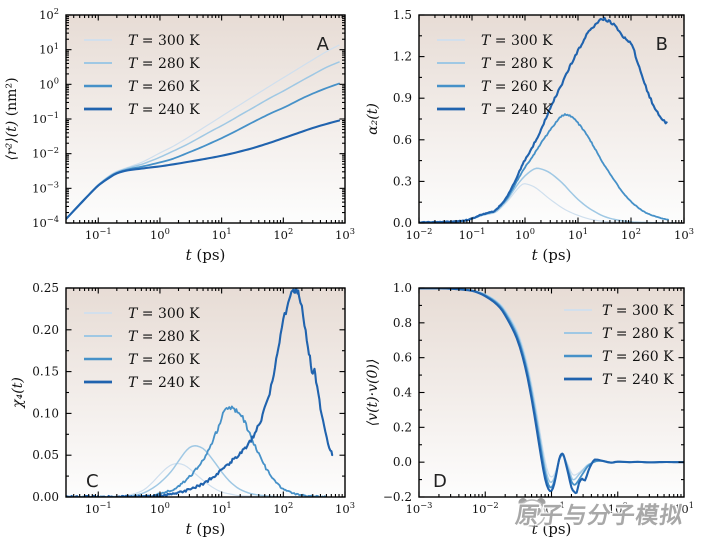 The width and height of the screenshot is (720, 547). Describe the element at coordinates (402, 323) in the screenshot. I see `svg-text: 0.8` at that location.